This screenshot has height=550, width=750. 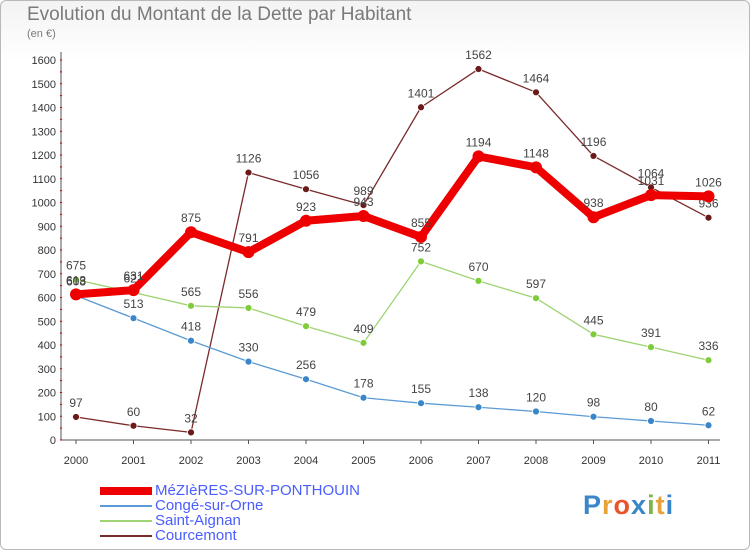 I want to click on data-label-conge-sur-orne: 608, so click(x=76, y=282).